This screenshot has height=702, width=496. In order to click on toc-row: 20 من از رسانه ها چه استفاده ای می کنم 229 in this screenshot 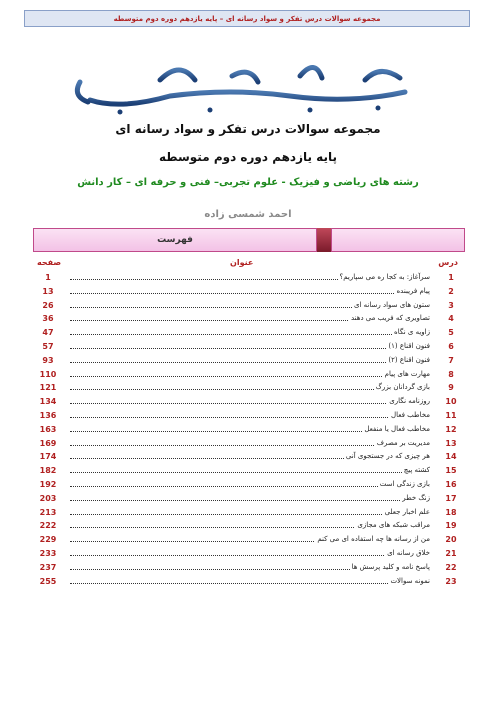, I will do `click(247, 540)`.